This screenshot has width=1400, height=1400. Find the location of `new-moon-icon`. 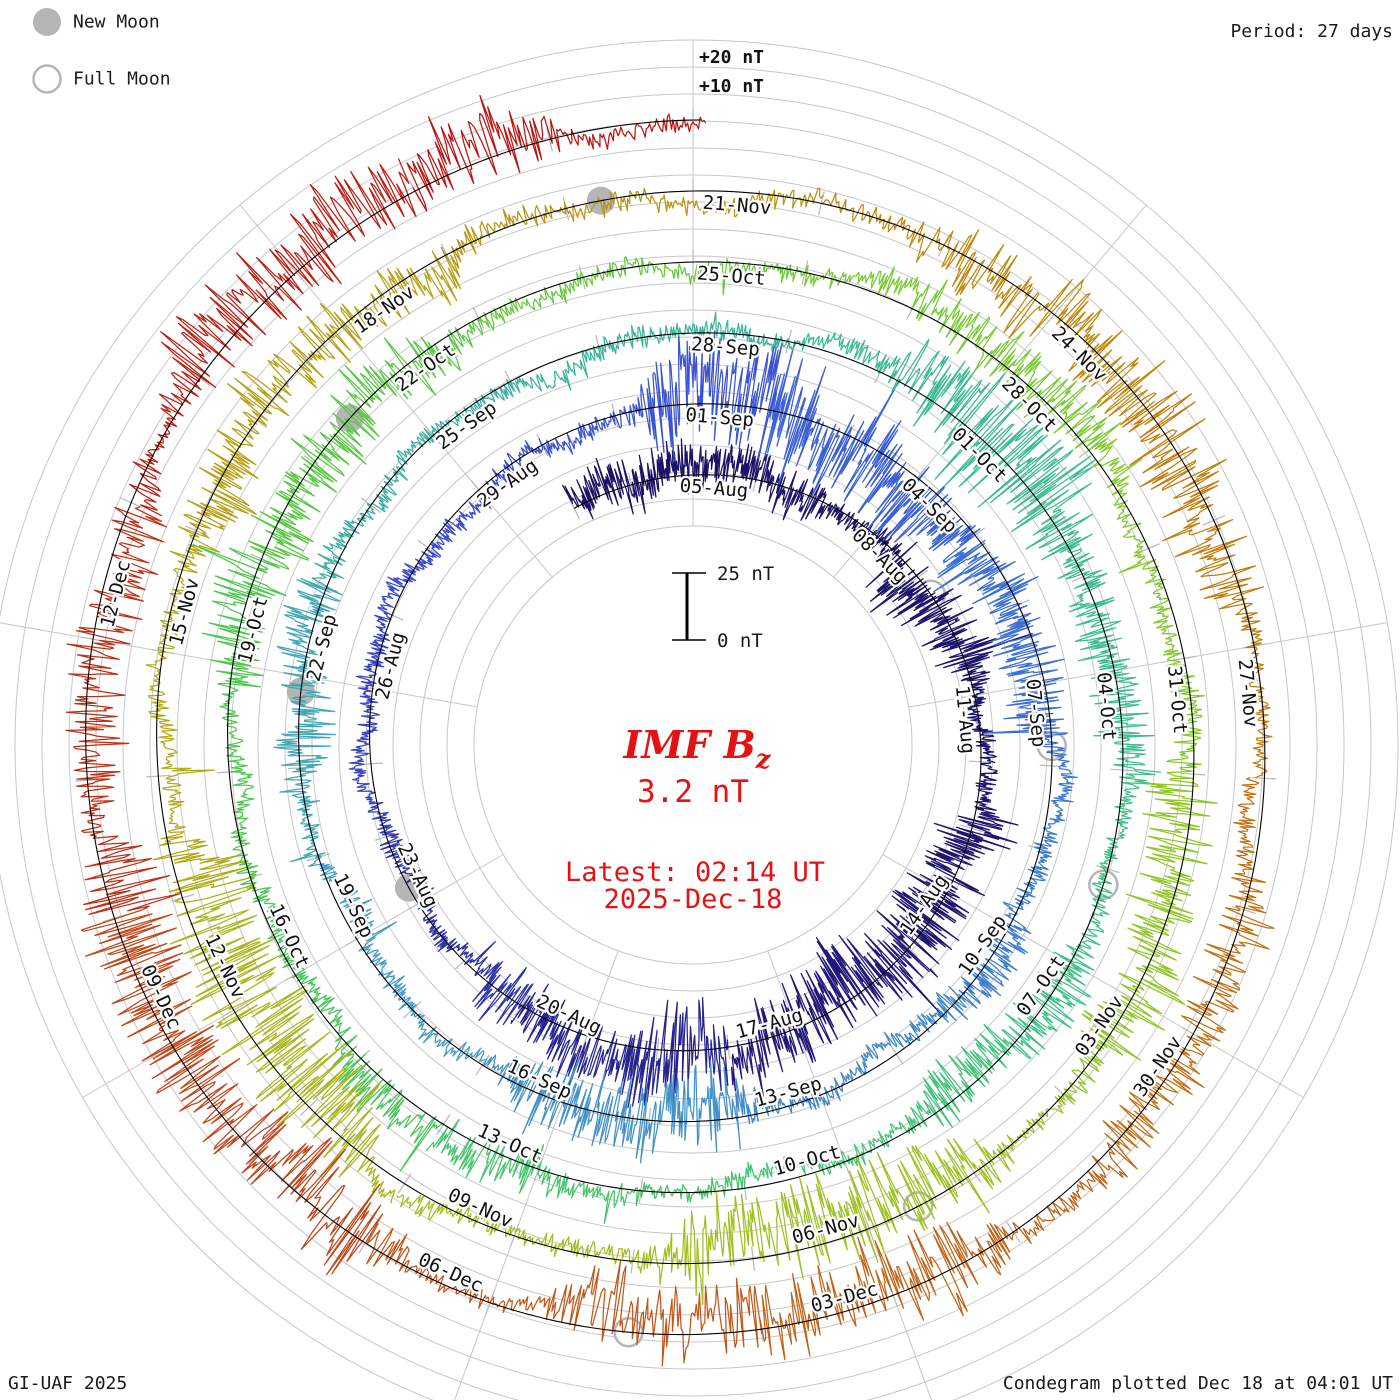

new-moon-icon is located at coordinates (47, 22).